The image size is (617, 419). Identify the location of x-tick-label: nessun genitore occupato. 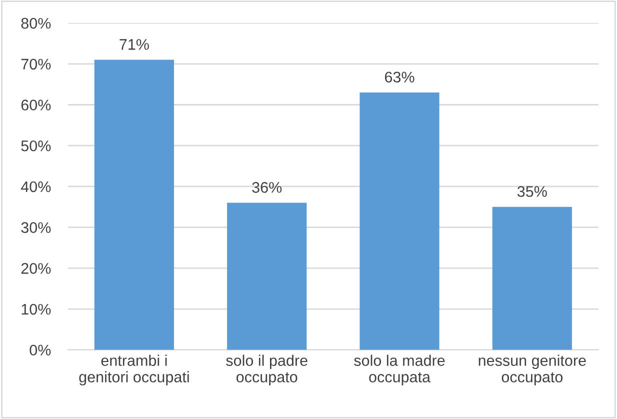
(532, 370).